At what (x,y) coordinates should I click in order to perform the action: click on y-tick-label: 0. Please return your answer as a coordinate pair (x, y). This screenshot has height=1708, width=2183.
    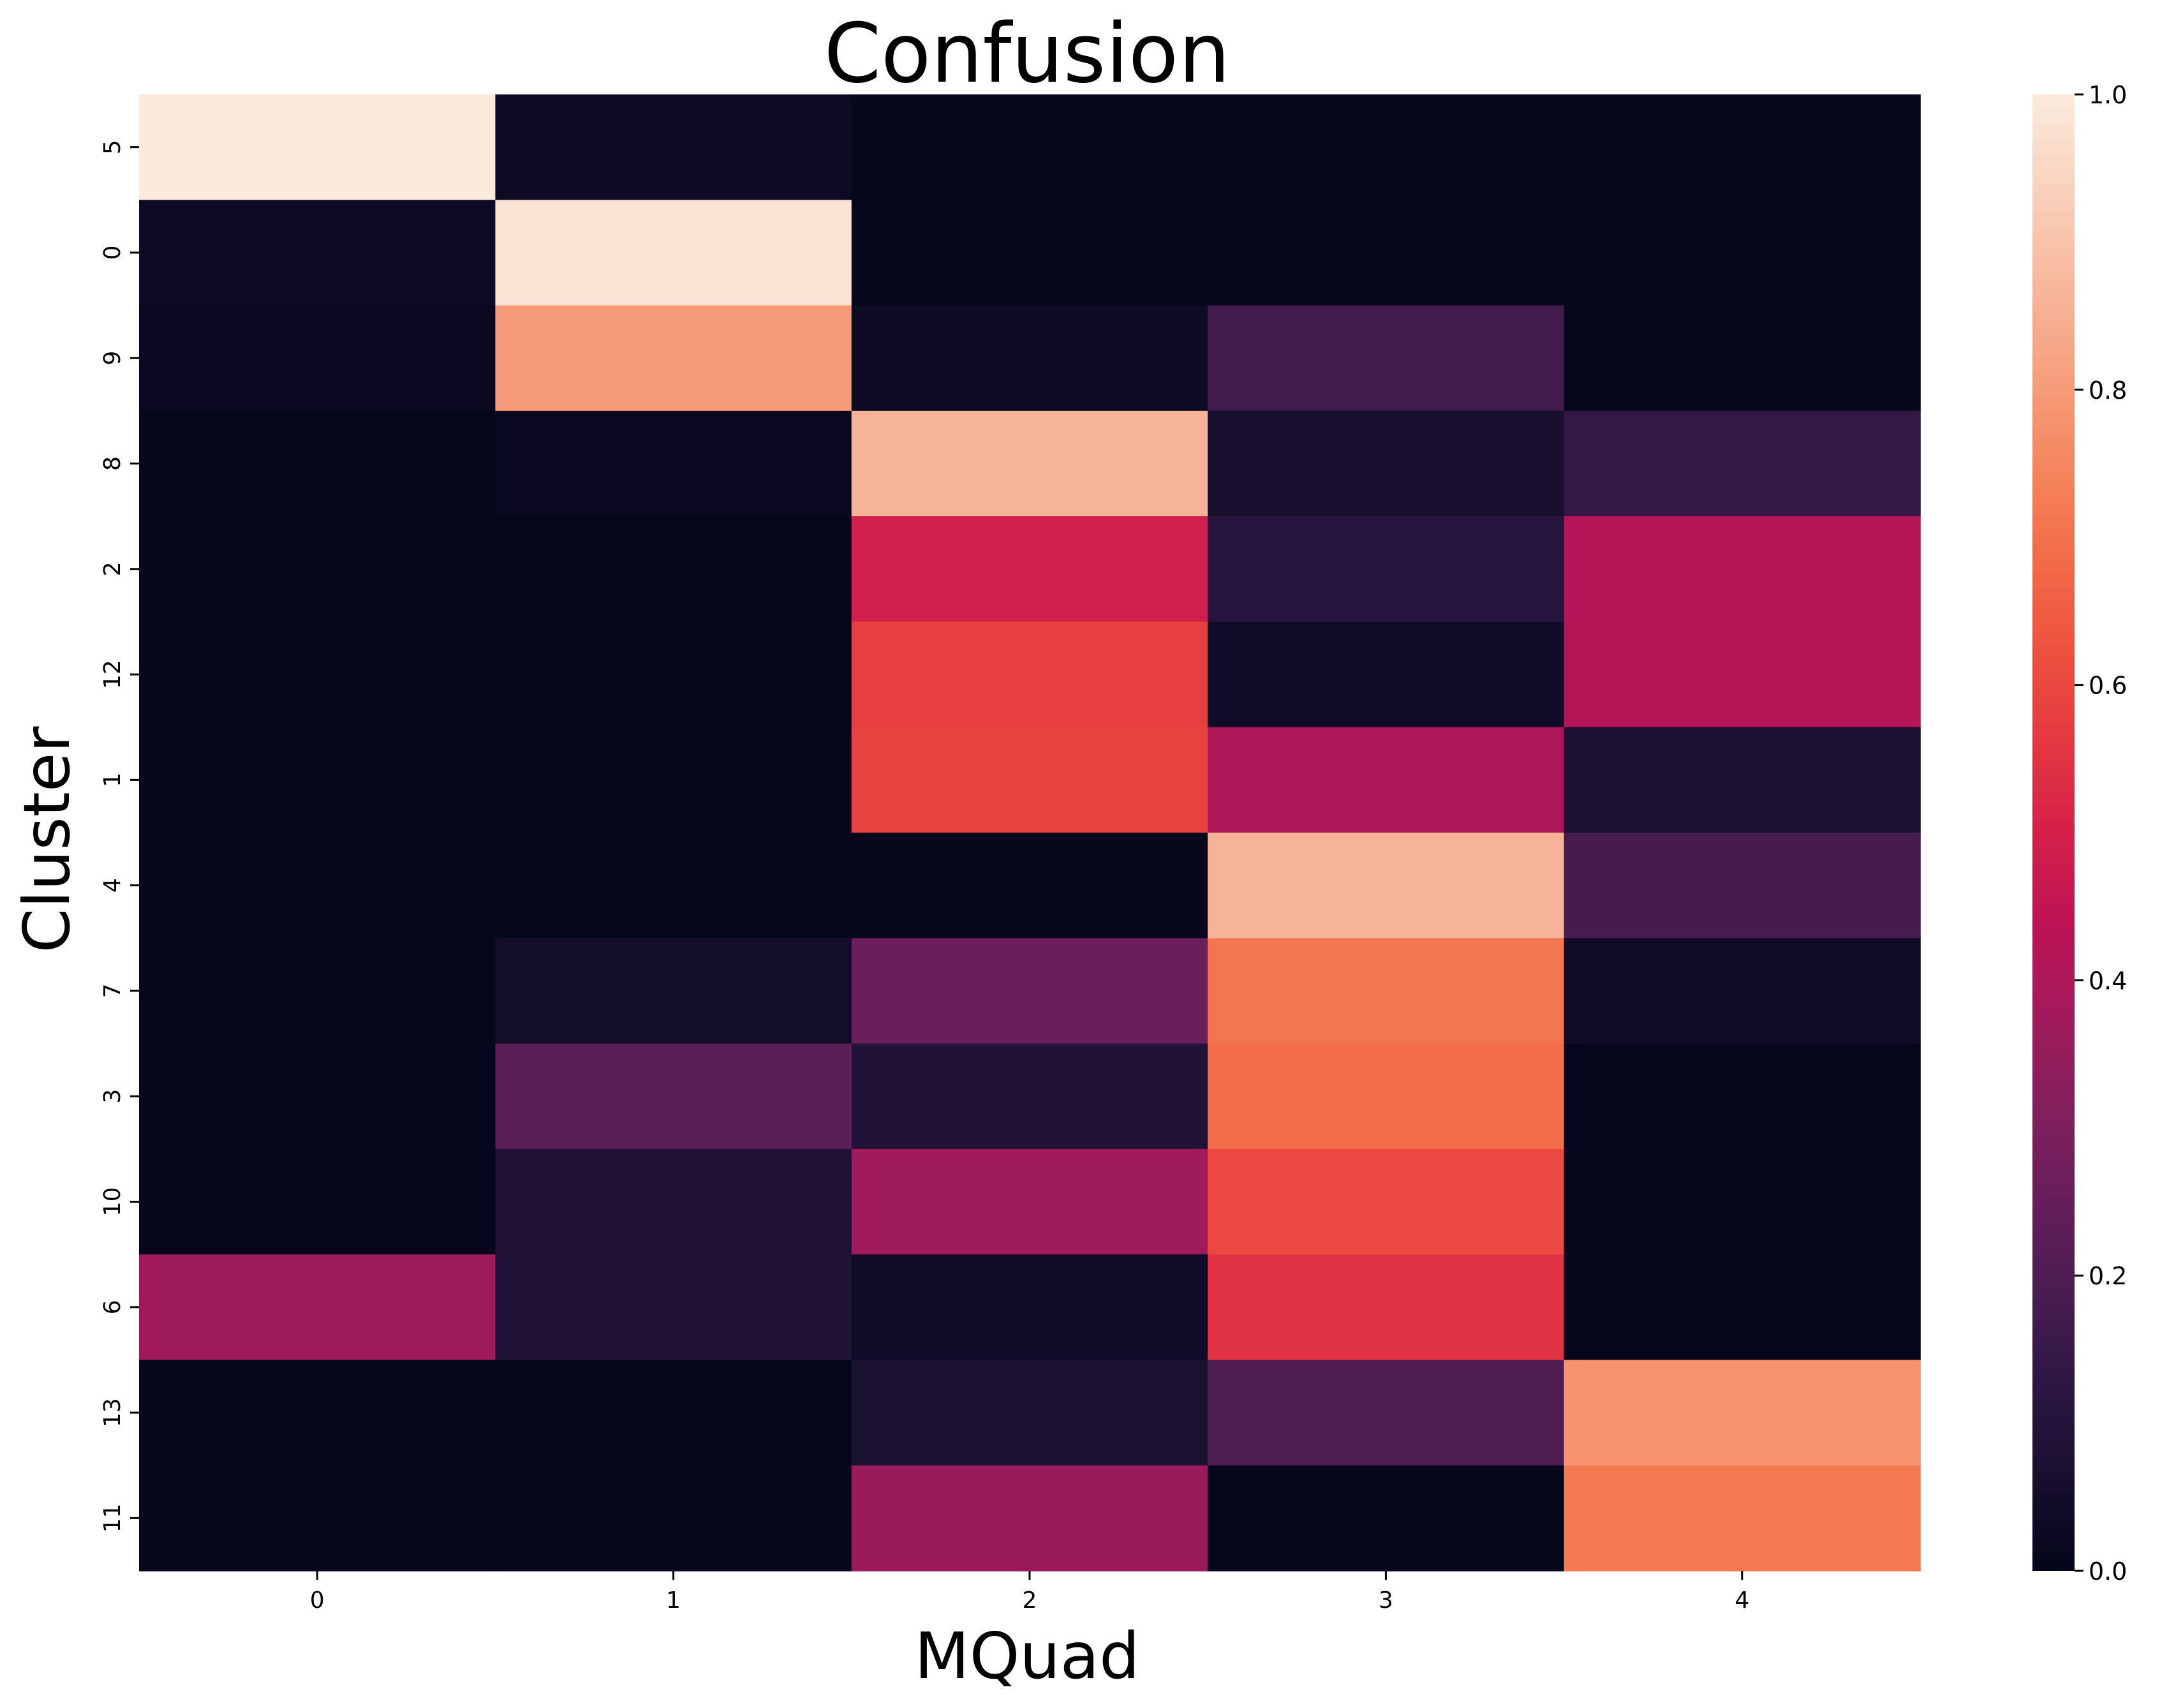
    Looking at the image, I should click on (113, 252).